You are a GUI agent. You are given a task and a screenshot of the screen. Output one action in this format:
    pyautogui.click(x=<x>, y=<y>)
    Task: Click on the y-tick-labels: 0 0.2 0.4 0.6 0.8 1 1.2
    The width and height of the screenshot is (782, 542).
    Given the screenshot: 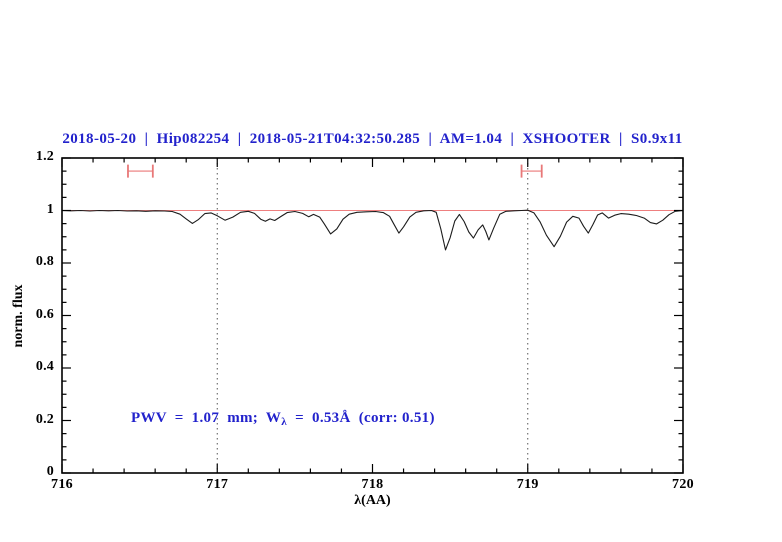 What is the action you would take?
    pyautogui.click(x=27, y=271)
    